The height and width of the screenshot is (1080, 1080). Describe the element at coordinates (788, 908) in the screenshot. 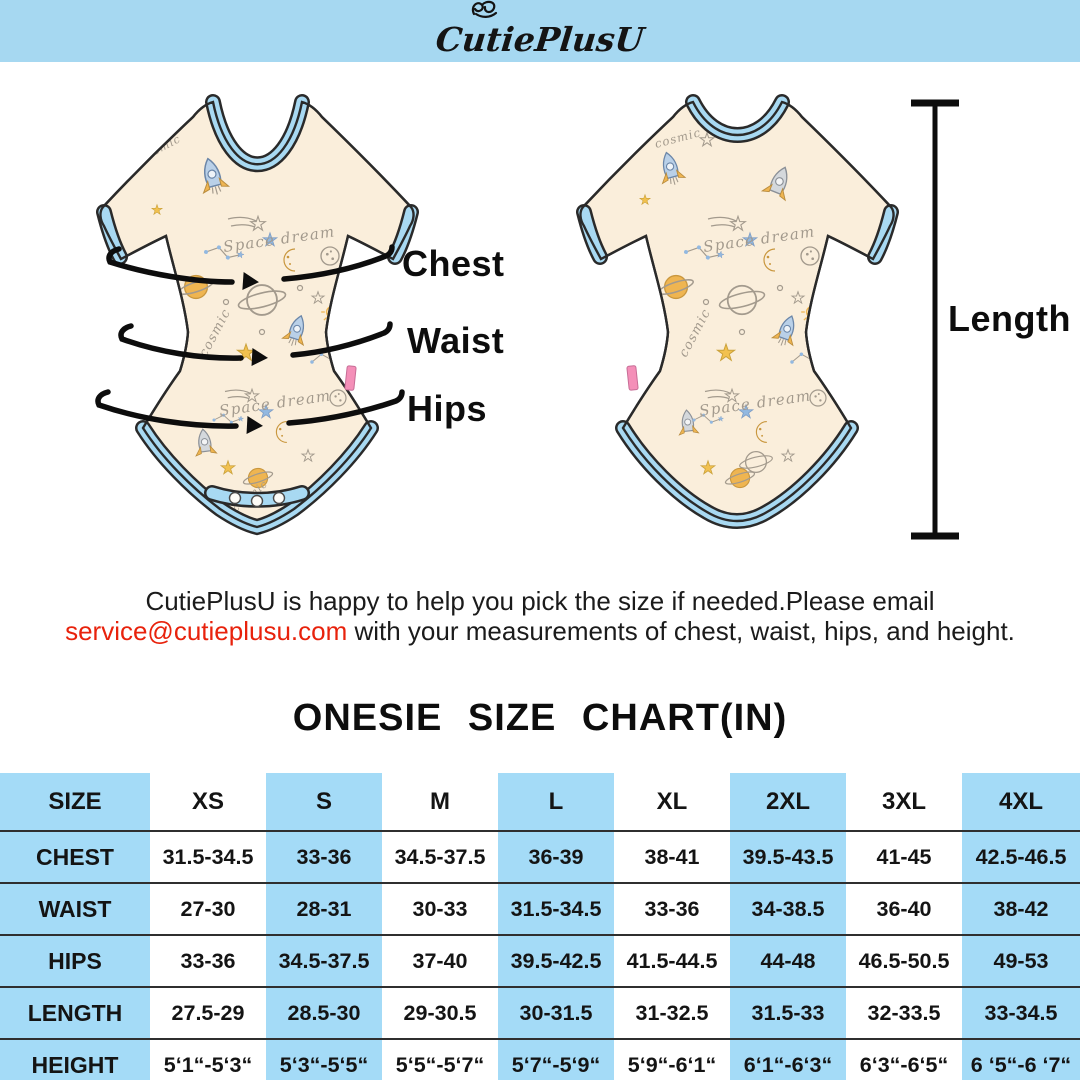

I see `table-cell: 34-38.5` at that location.